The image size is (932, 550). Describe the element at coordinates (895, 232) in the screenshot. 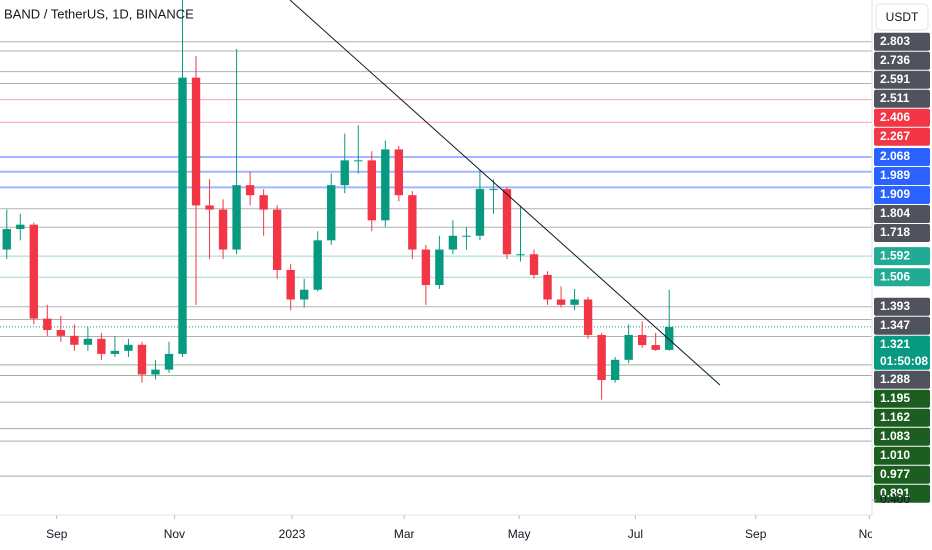

I see `price-badge-label: 1.718` at that location.